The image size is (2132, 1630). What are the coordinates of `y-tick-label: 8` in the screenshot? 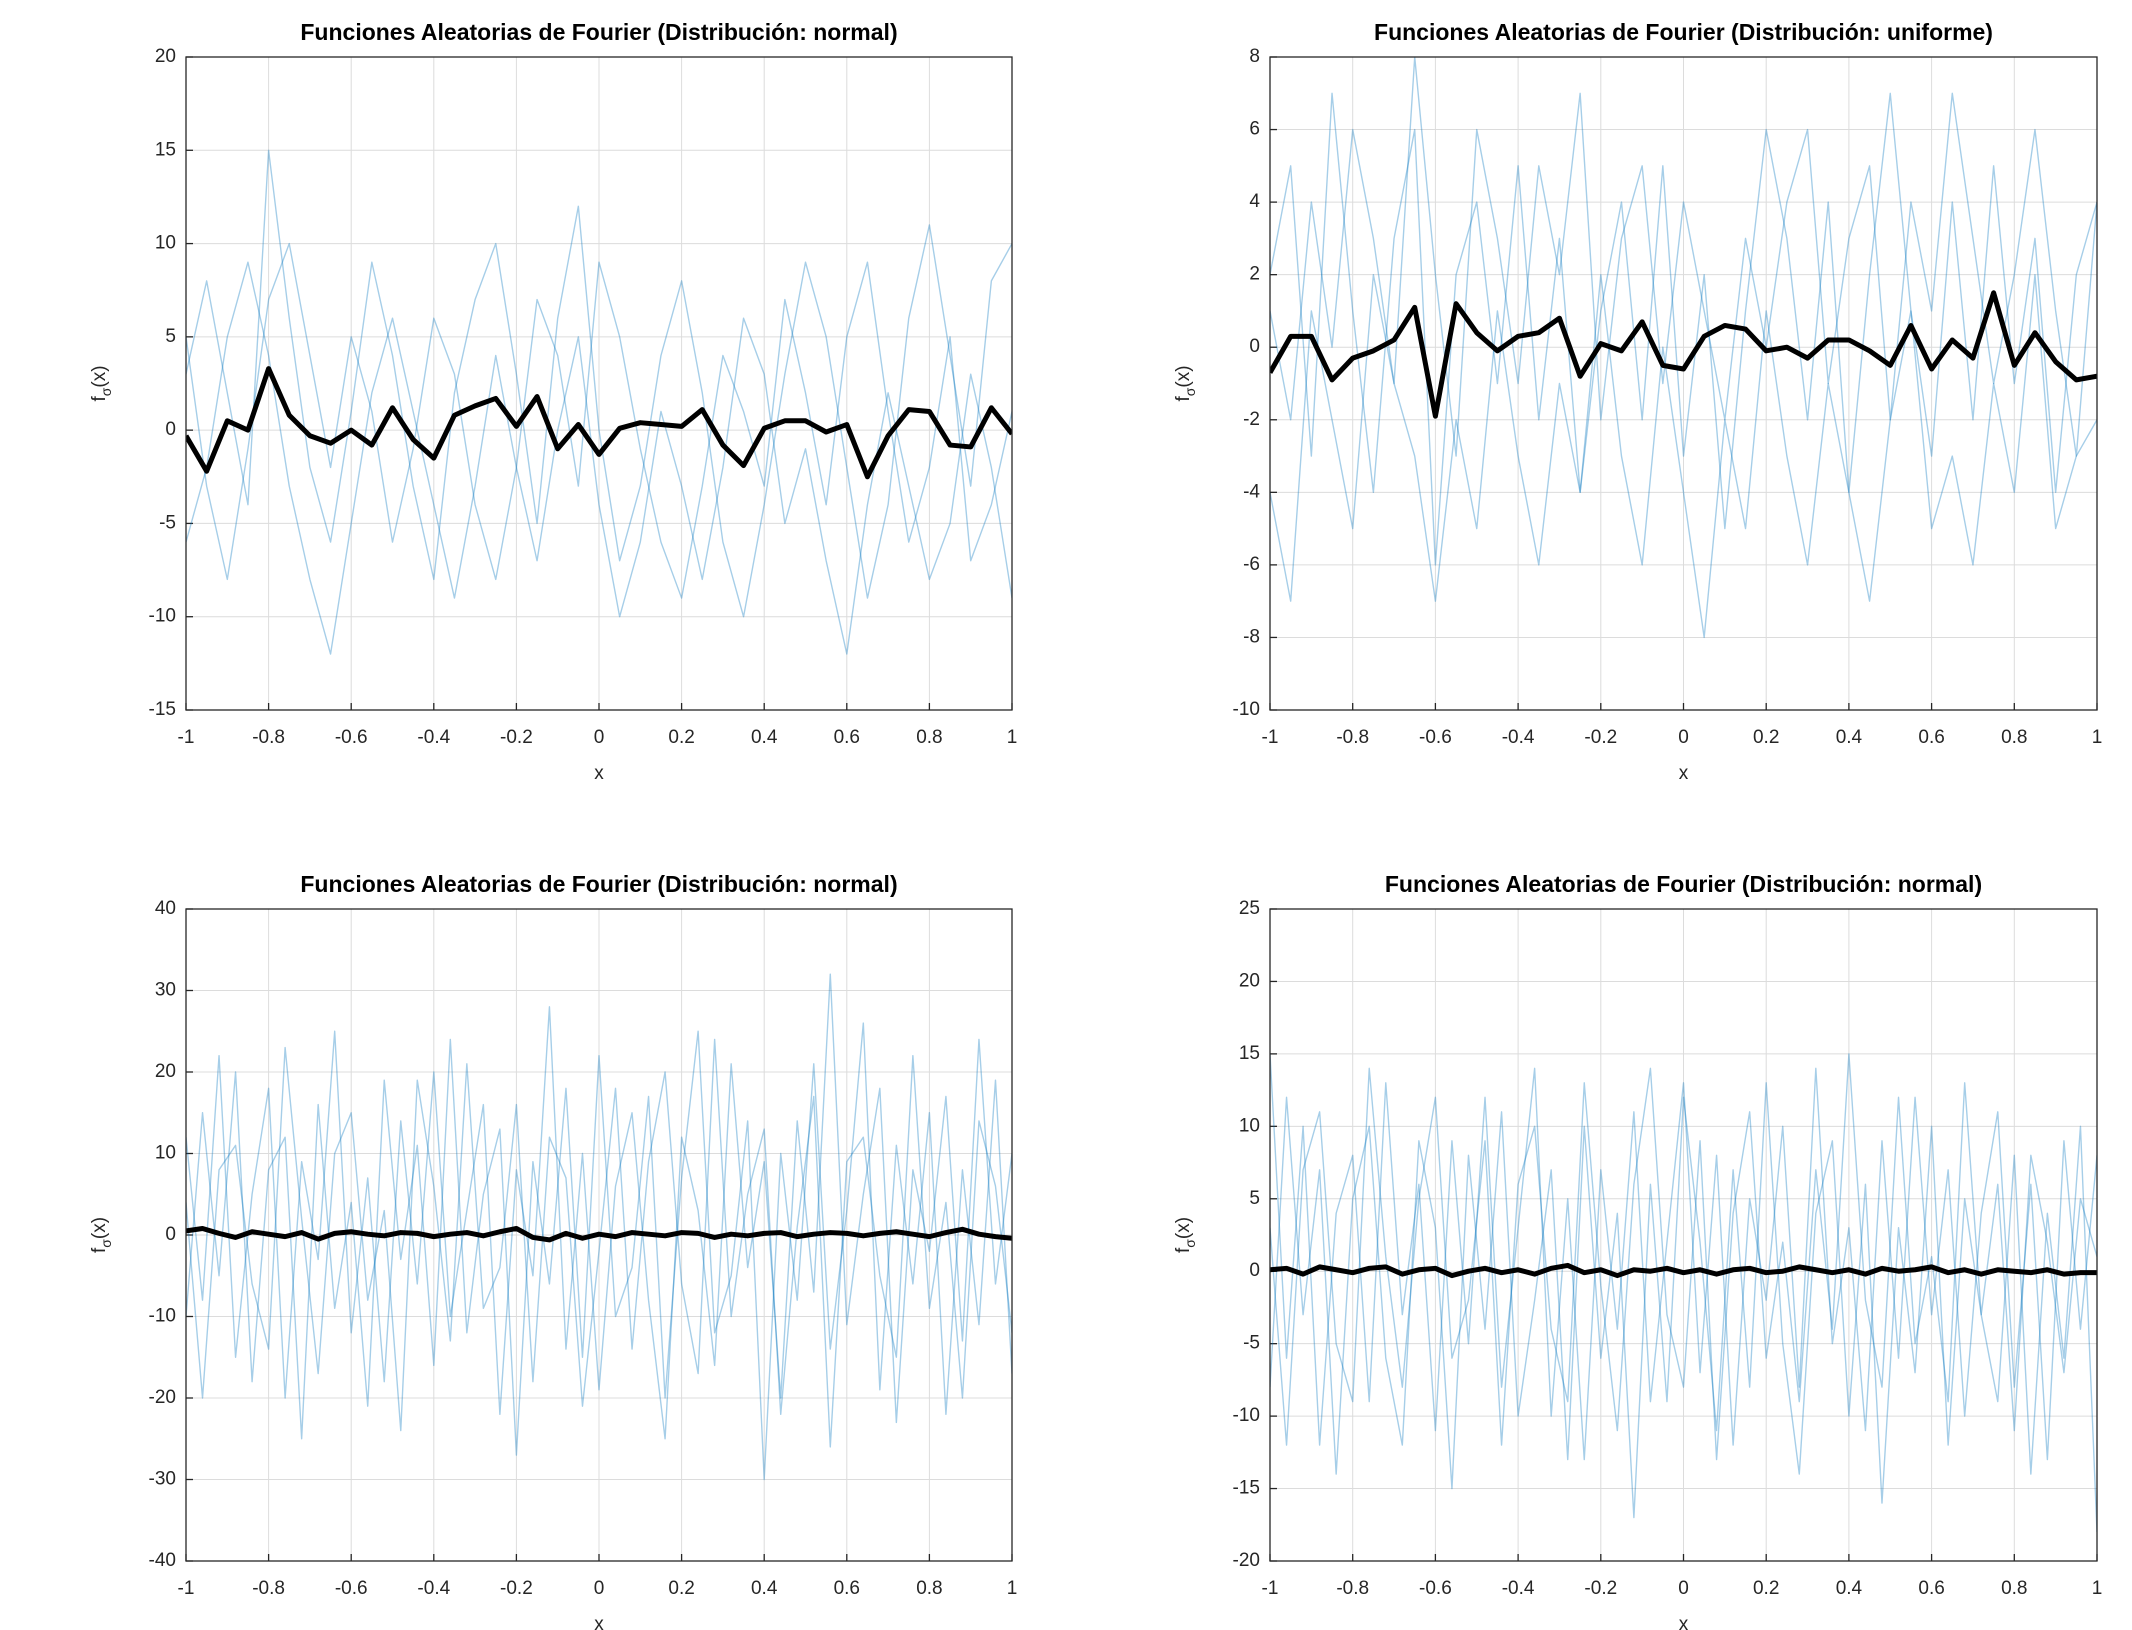 It's located at (1254, 56).